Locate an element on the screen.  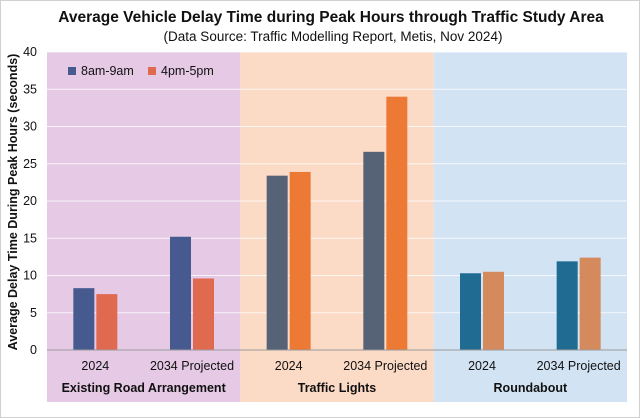
y-tick-label: 25 is located at coordinates (30, 164).